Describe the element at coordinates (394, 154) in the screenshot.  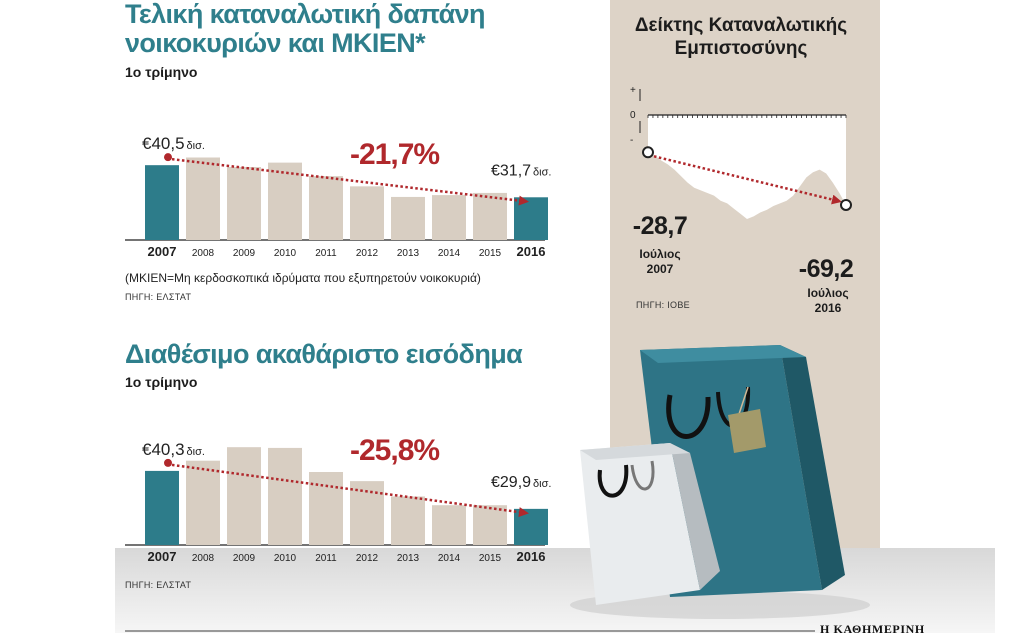
I see `change-label: -21,7%` at that location.